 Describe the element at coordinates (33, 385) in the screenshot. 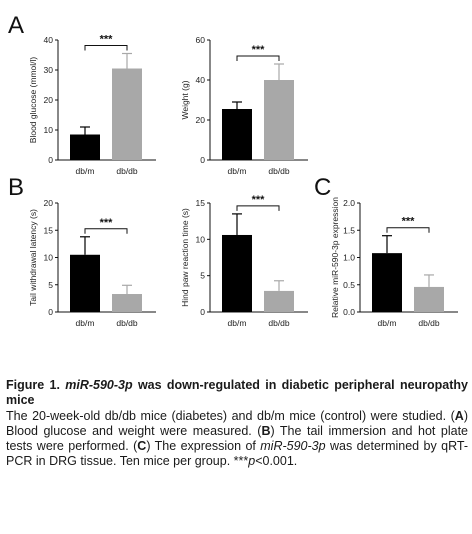

I see `caption-figure-label: Figure 1.` at that location.